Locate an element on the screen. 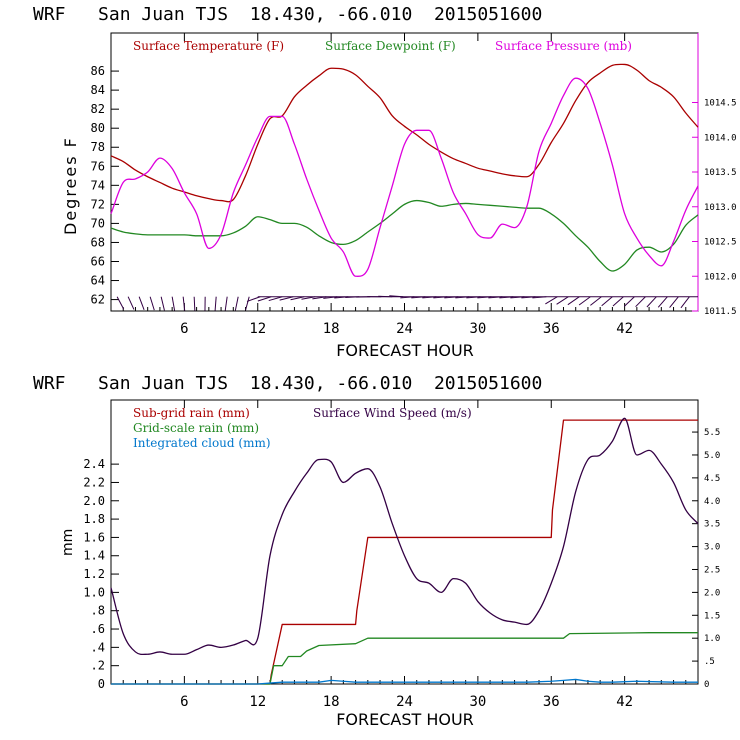  y-tick-label: 2.0 is located at coordinates (94, 501).